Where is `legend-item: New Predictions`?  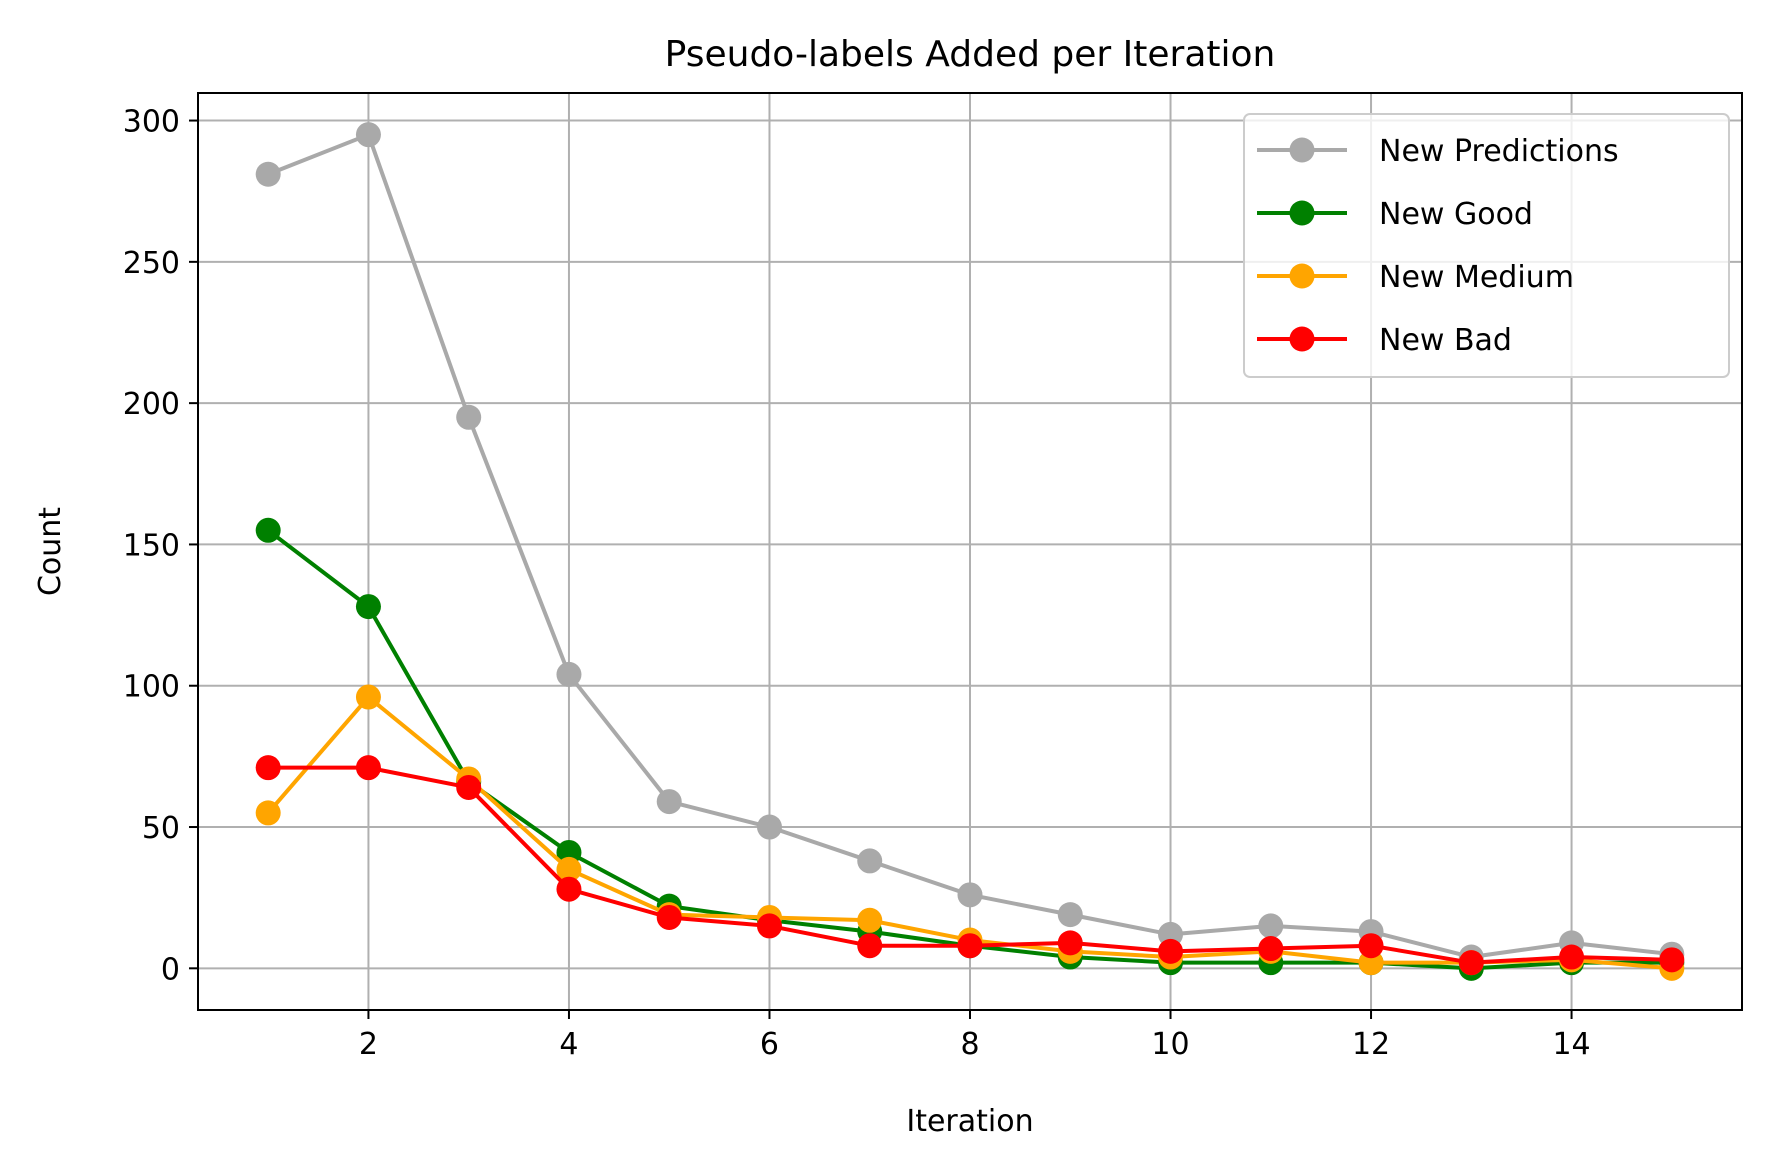
legend-item: New Predictions is located at coordinates (1438, 151).